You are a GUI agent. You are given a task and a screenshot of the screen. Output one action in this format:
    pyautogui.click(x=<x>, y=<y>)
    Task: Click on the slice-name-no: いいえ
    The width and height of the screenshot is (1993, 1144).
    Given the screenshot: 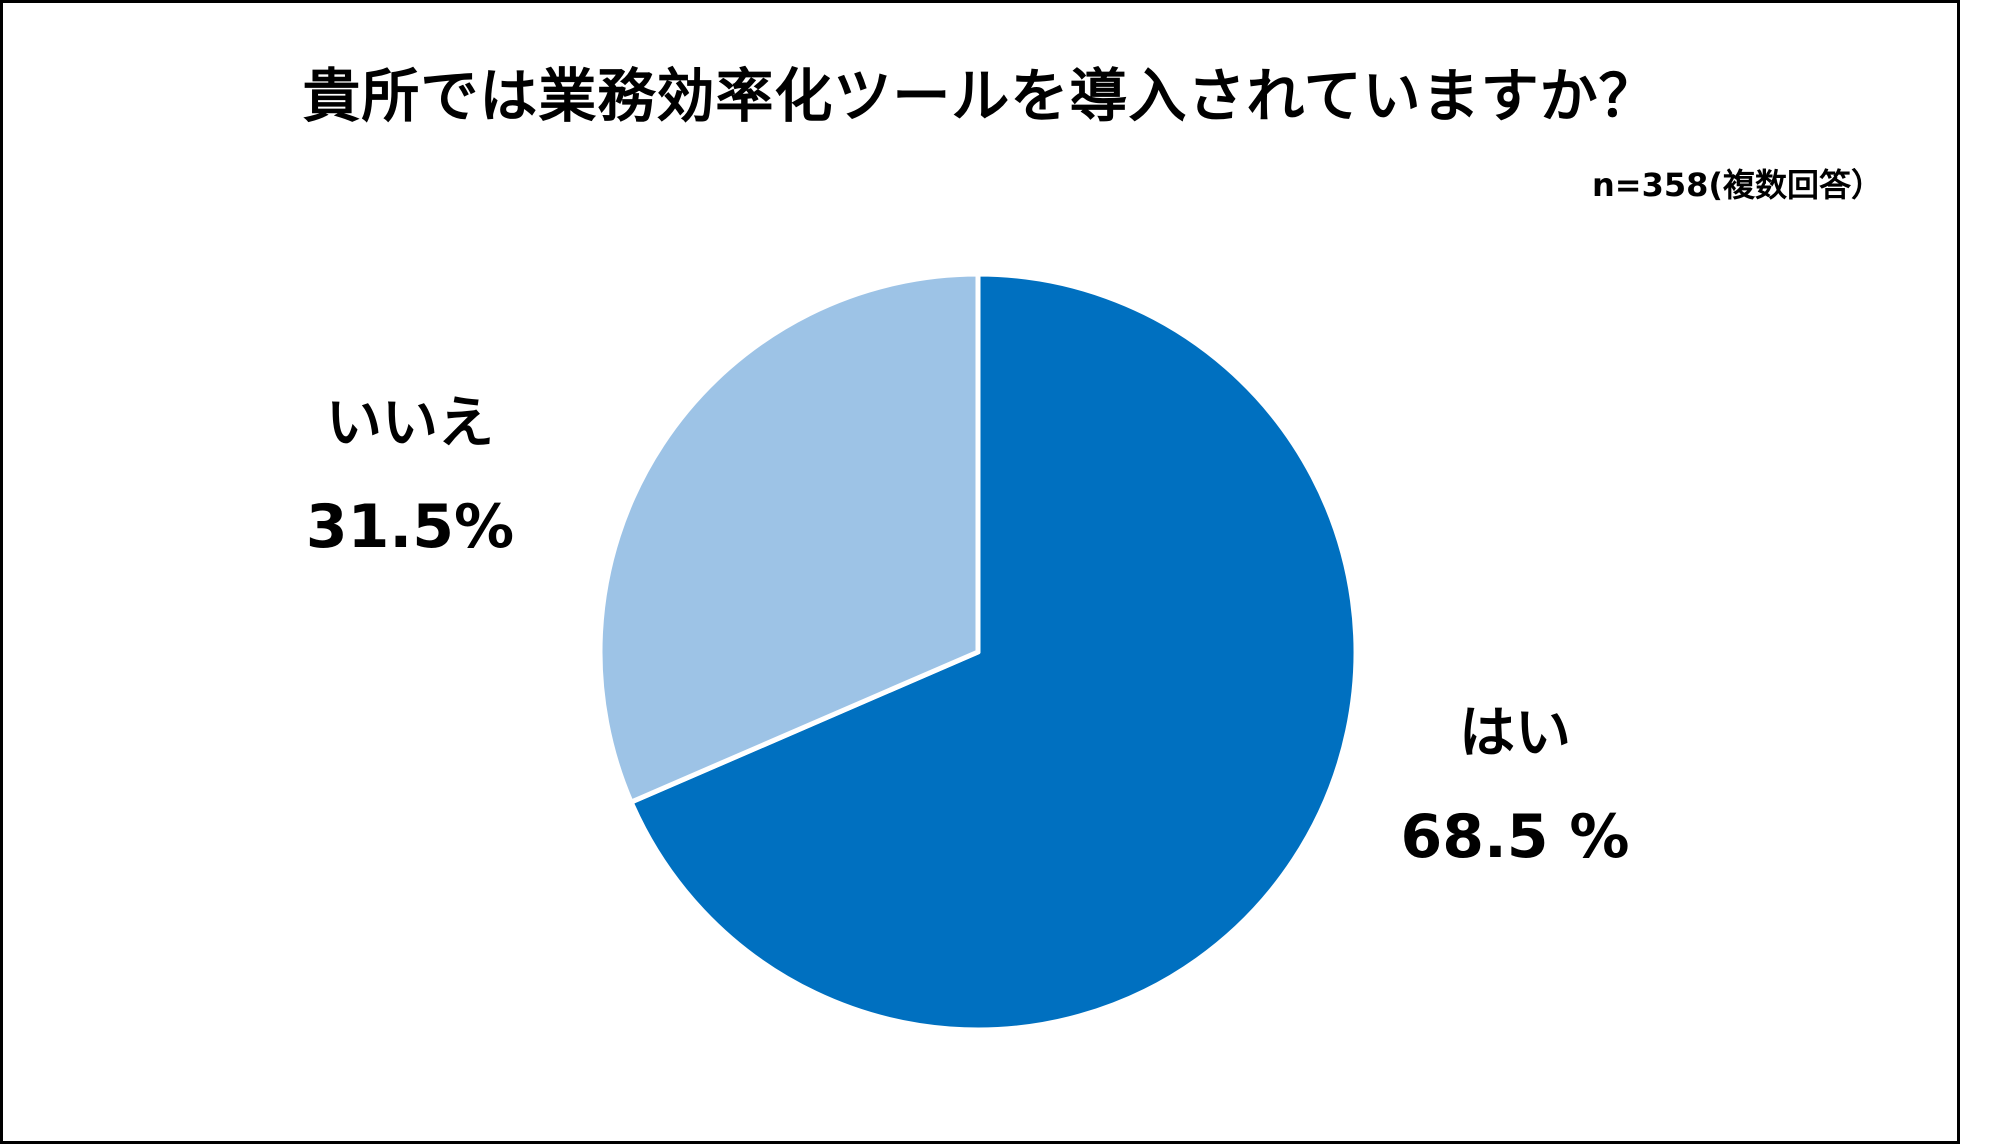 What is the action you would take?
    pyautogui.click(x=410, y=423)
    